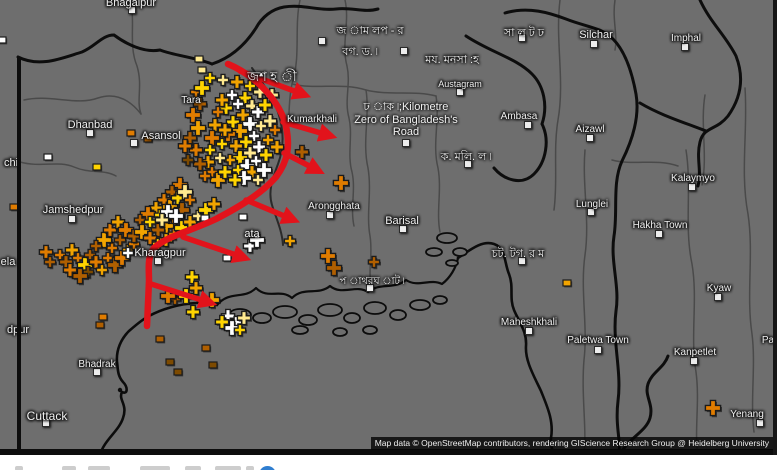 This screenshot has height=470, width=777. What do you see at coordinates (334, 206) in the screenshot?
I see `city-label: Arongghata` at bounding box center [334, 206].